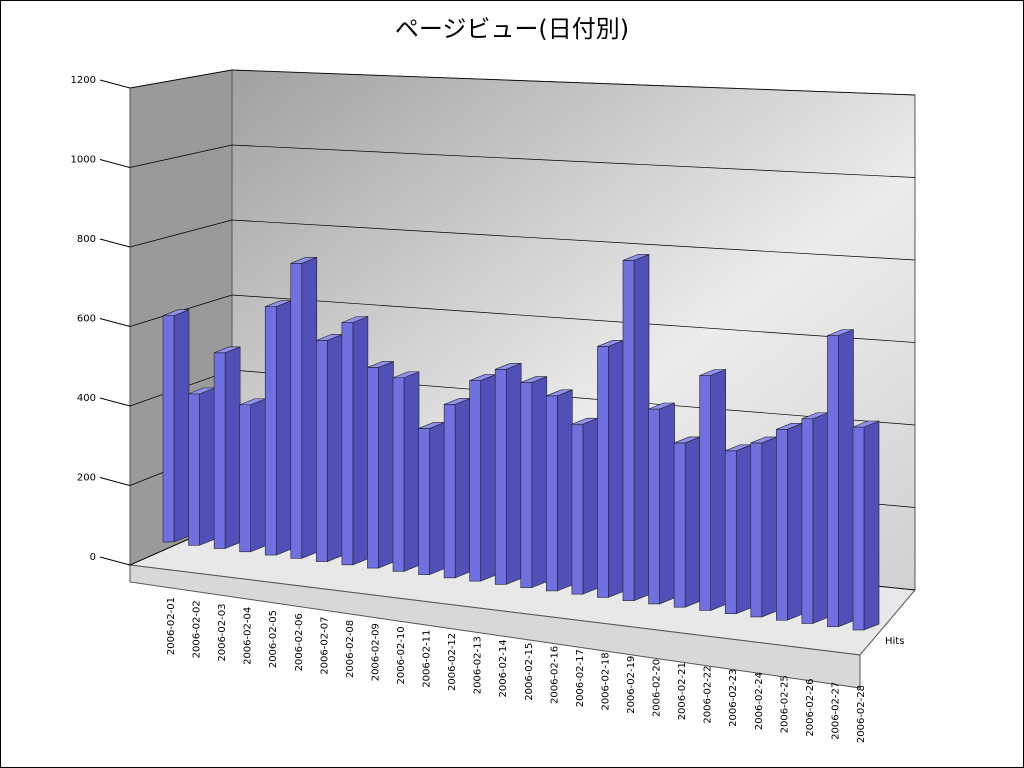 Image resolution: width=1024 pixels, height=768 pixels. What do you see at coordinates (605, 681) in the screenshot?
I see `x-tick-label: 2006-02-18` at bounding box center [605, 681].